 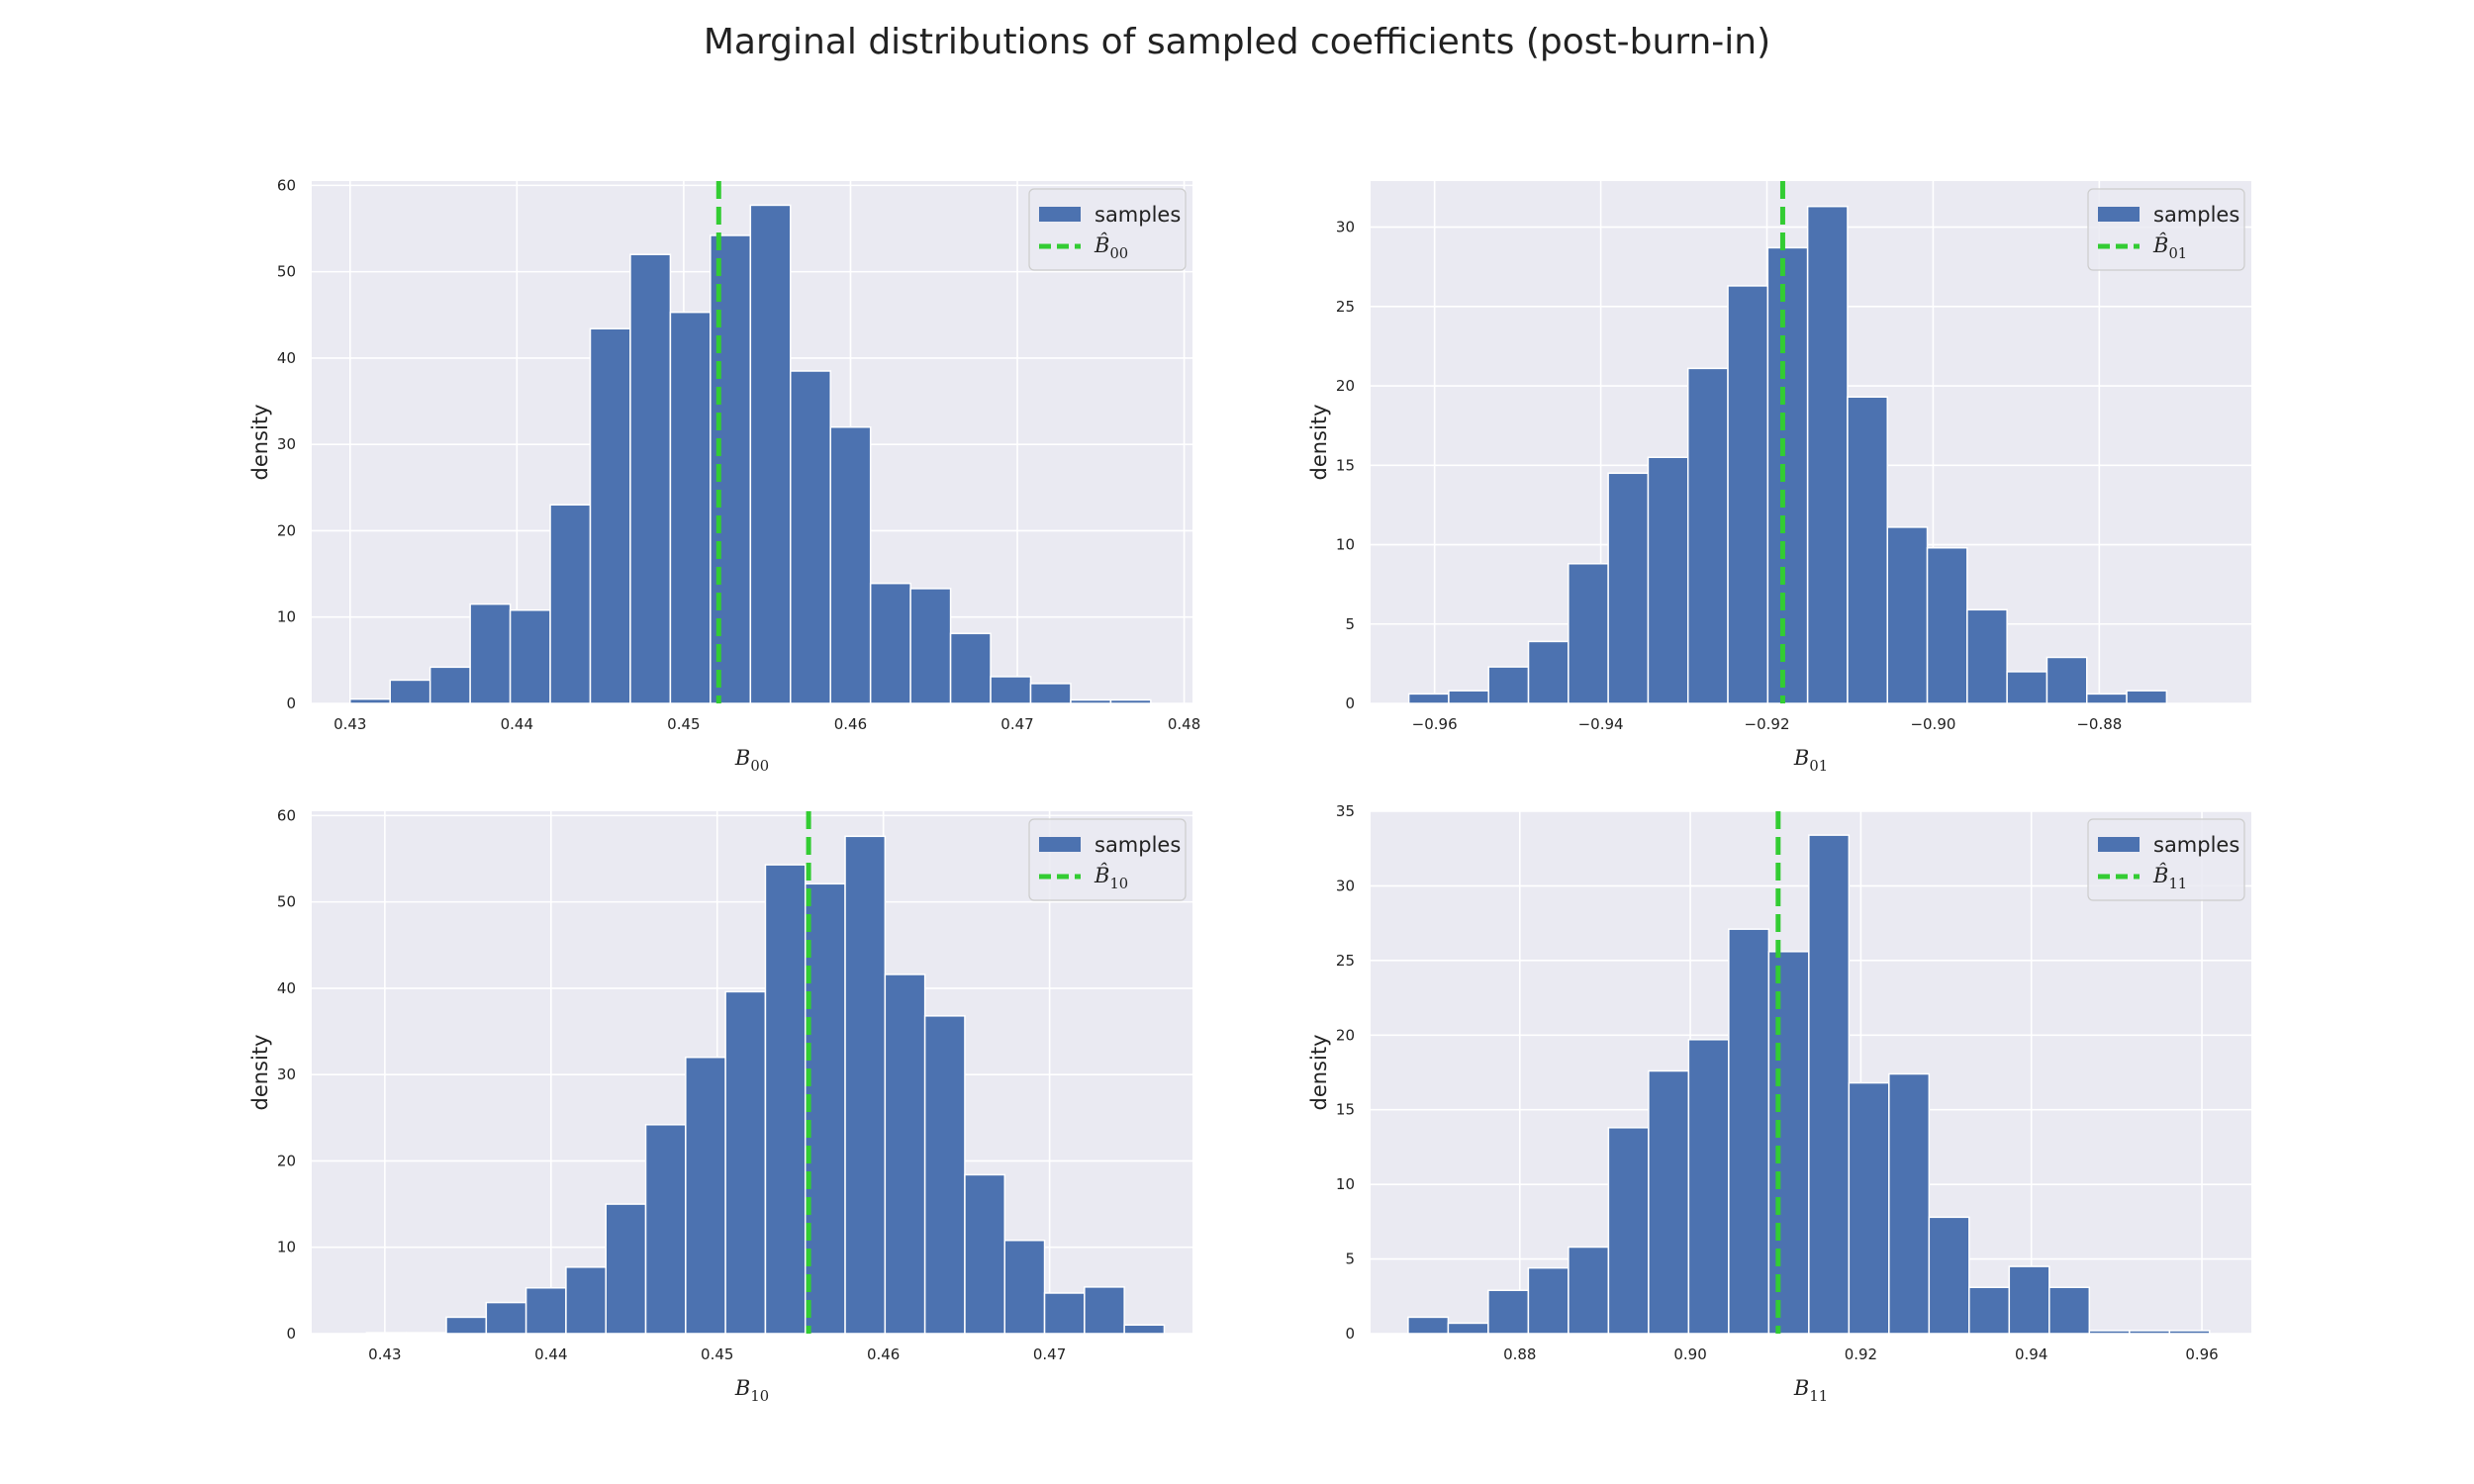 What do you see at coordinates (2119, 844) in the screenshot?
I see `legend-samples-swatch` at bounding box center [2119, 844].